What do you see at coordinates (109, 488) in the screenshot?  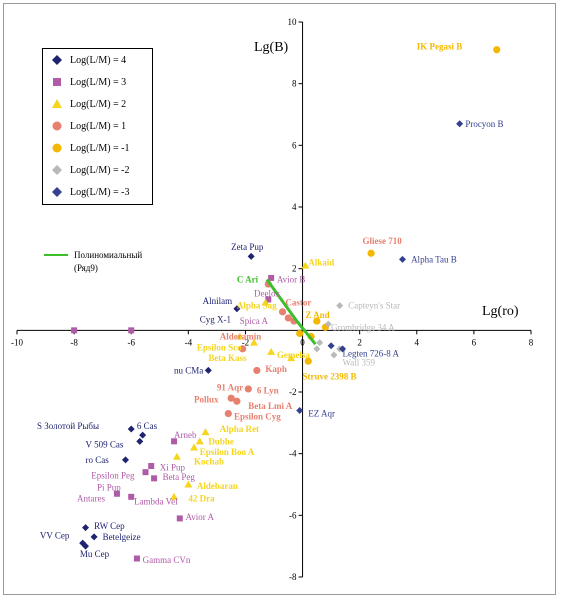 I see `star-label: Pi Pup` at bounding box center [109, 488].